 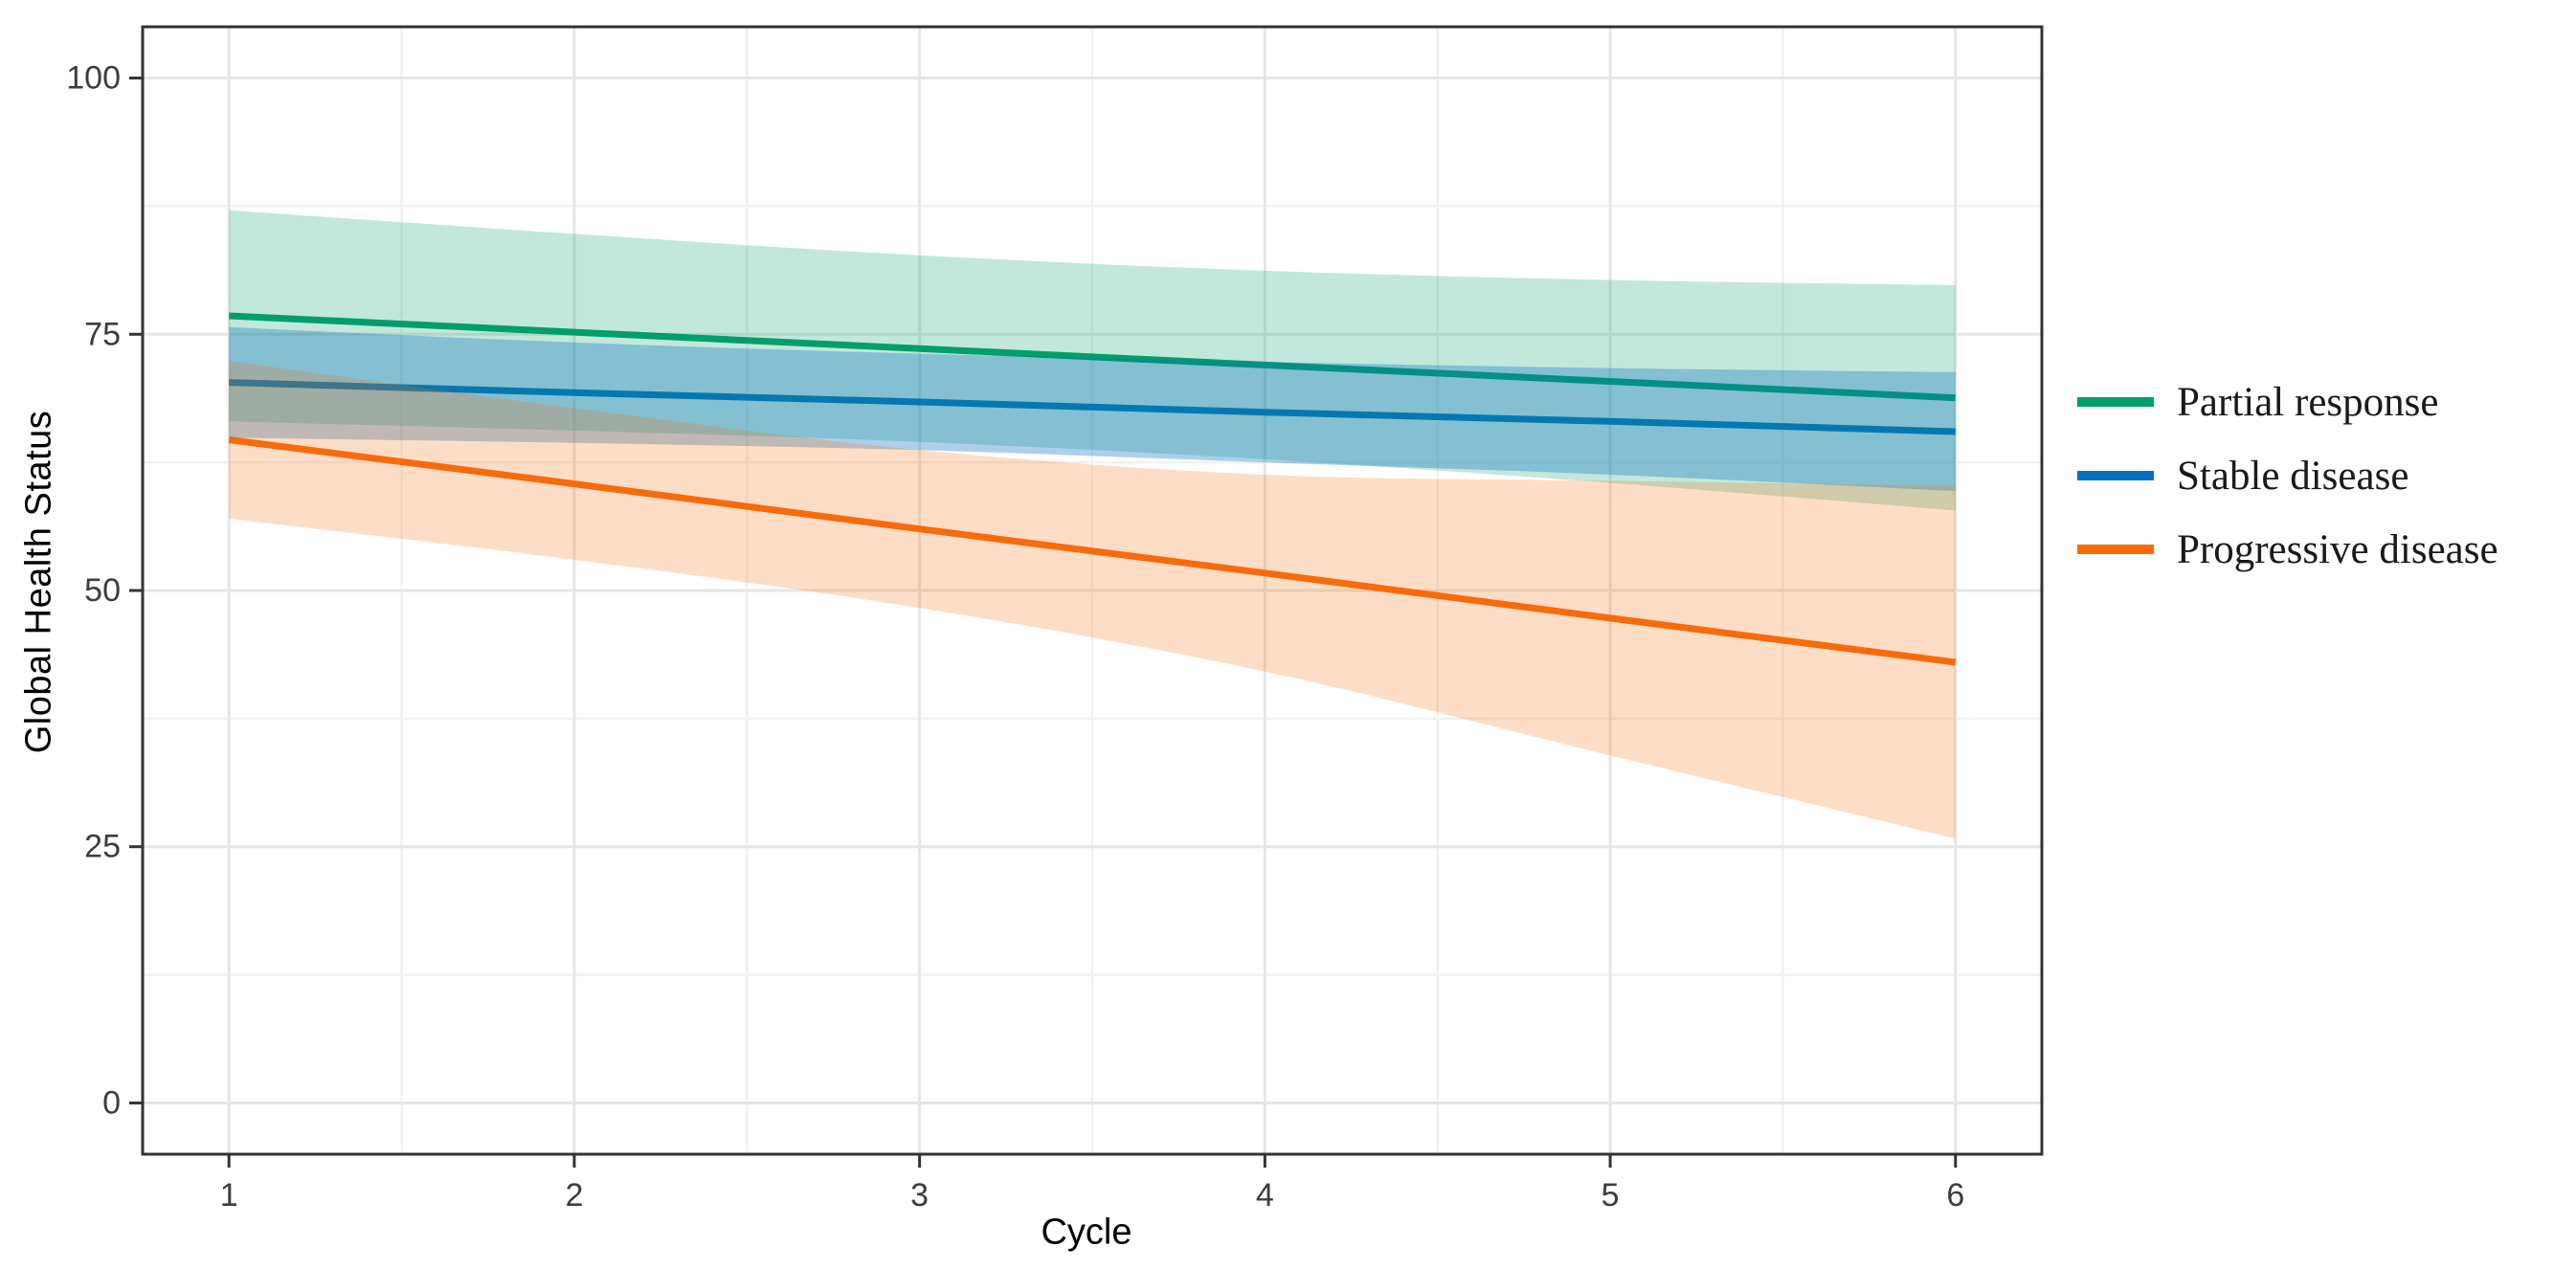 I want to click on y-tick-label-100: 100, so click(x=94, y=78).